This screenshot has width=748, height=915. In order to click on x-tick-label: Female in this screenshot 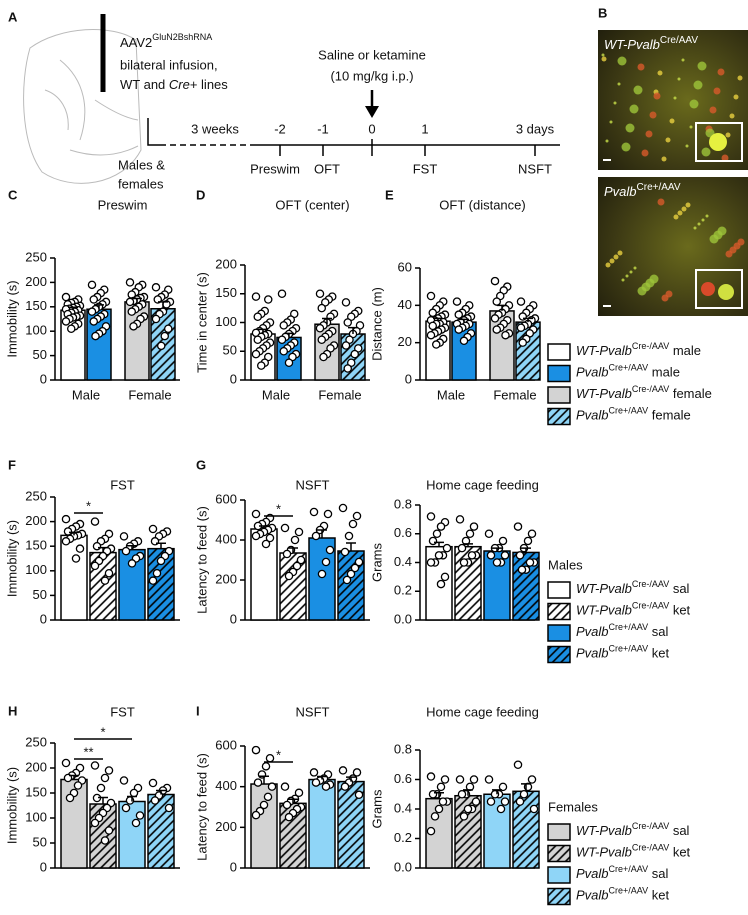, I will do `click(149, 394)`.